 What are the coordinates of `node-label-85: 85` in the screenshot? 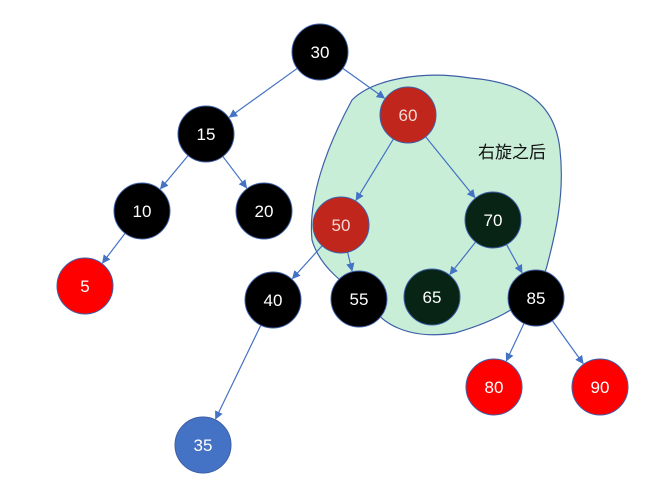 It's located at (536, 298).